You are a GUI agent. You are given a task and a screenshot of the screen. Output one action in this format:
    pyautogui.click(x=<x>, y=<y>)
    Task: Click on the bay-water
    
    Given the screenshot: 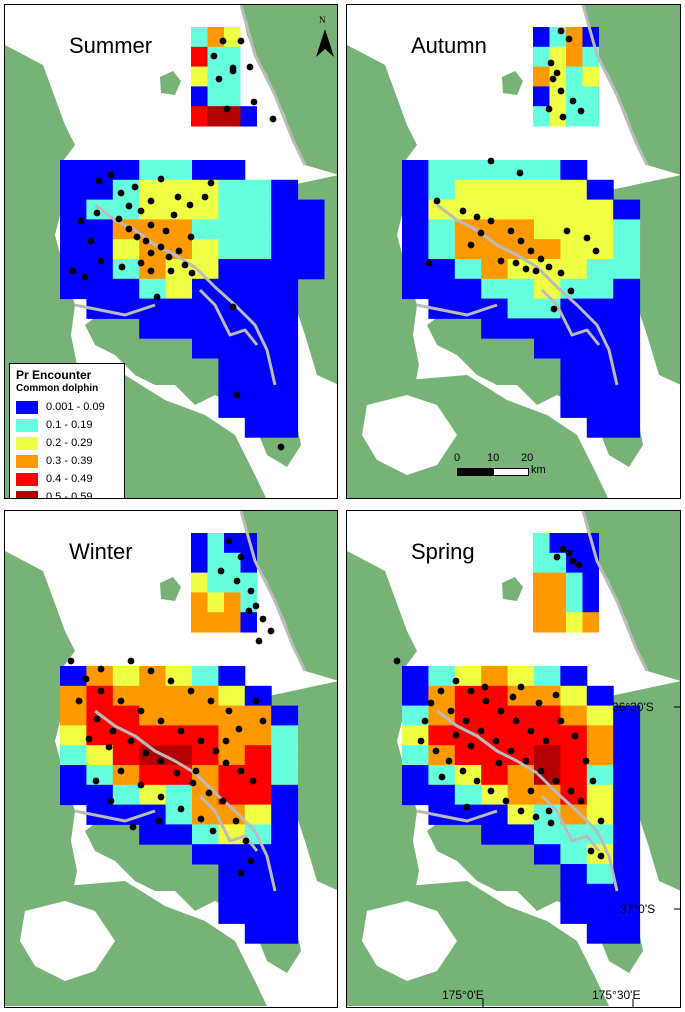 What is the action you would take?
    pyautogui.click(x=409, y=941)
    